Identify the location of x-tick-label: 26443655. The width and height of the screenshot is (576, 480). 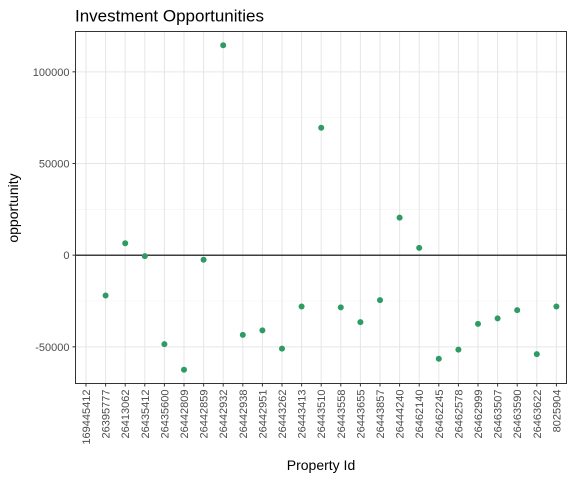
(361, 414).